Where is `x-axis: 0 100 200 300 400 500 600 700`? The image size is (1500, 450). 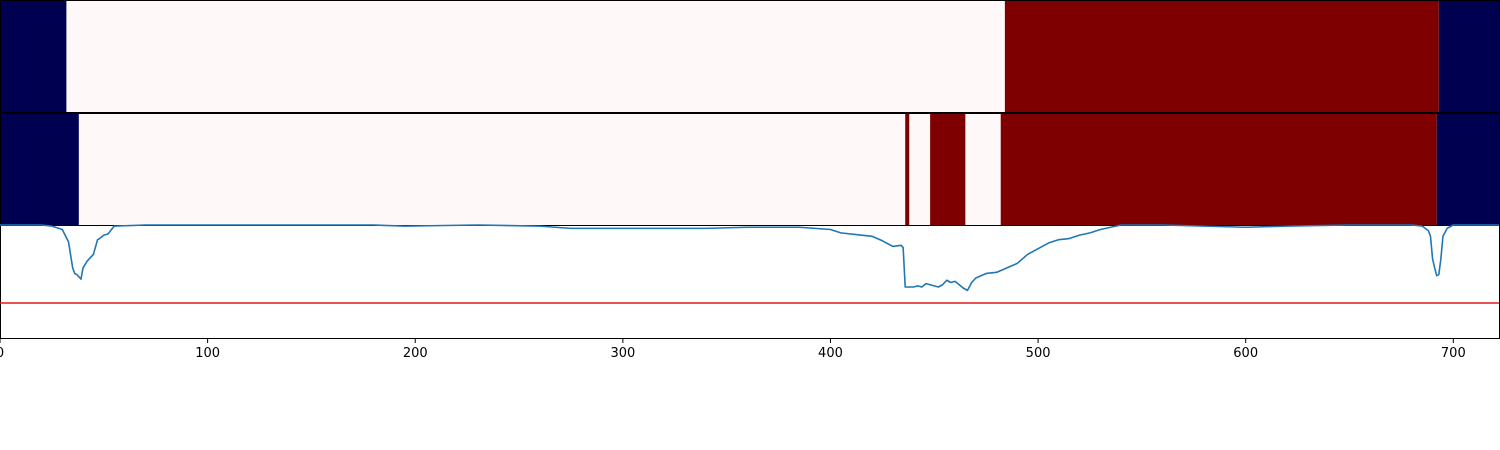 x-axis: 0 100 200 300 400 500 600 700 is located at coordinates (733, 349).